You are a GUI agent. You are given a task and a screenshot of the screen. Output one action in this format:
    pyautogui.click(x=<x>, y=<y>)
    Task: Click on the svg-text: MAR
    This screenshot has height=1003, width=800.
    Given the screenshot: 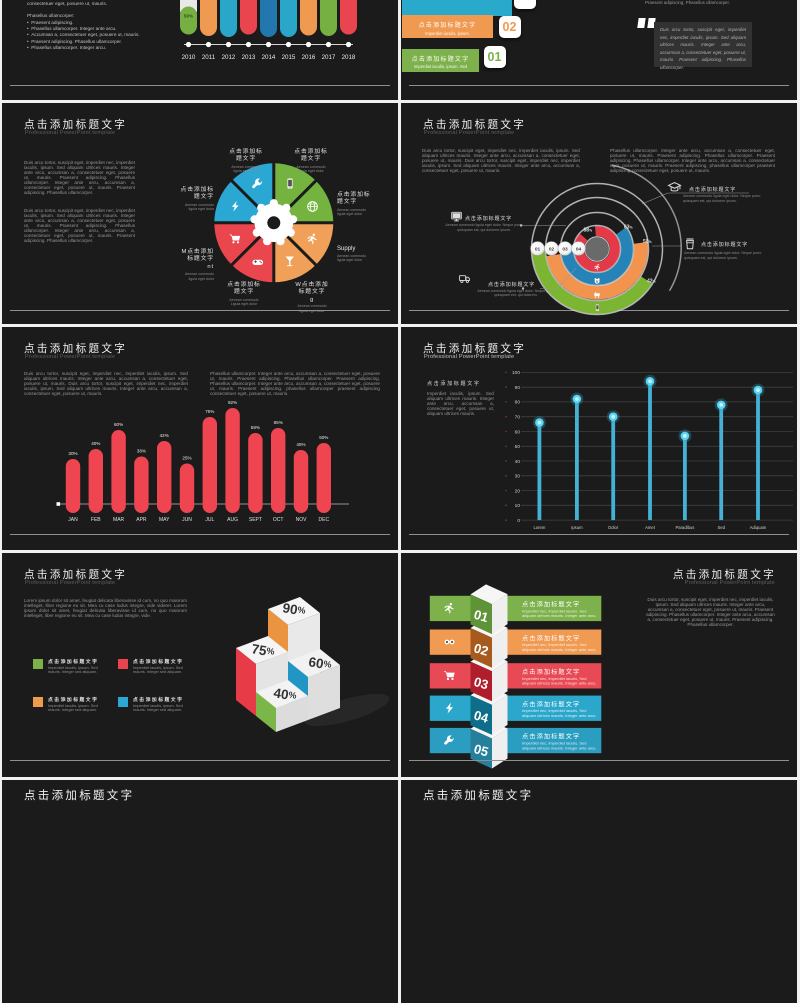 What is the action you would take?
    pyautogui.click(x=119, y=520)
    